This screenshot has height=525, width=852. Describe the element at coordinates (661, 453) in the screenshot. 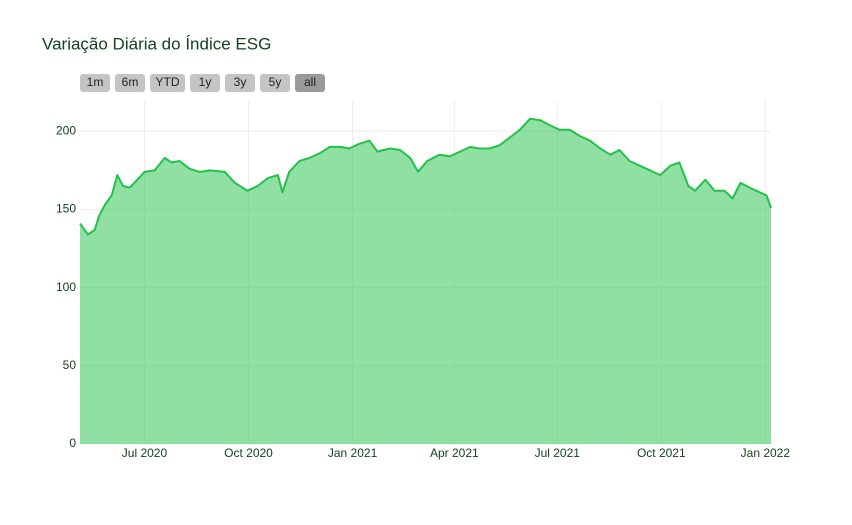

I see `x-tick-label: Oct 2021` at that location.